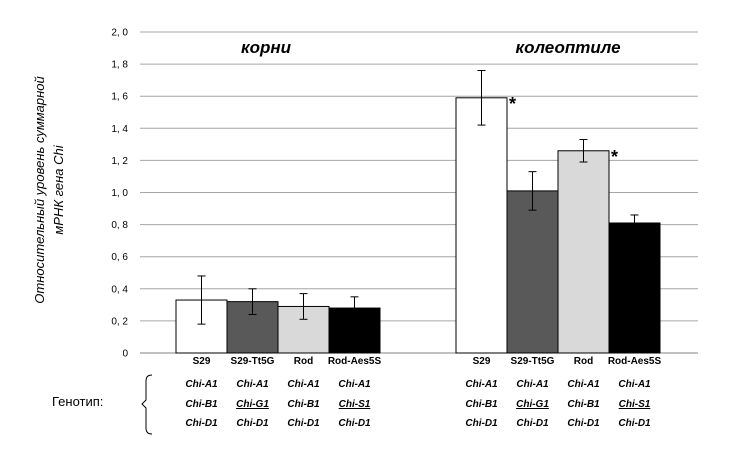  I want to click on y-tick-label: 2, 0, so click(119, 33).